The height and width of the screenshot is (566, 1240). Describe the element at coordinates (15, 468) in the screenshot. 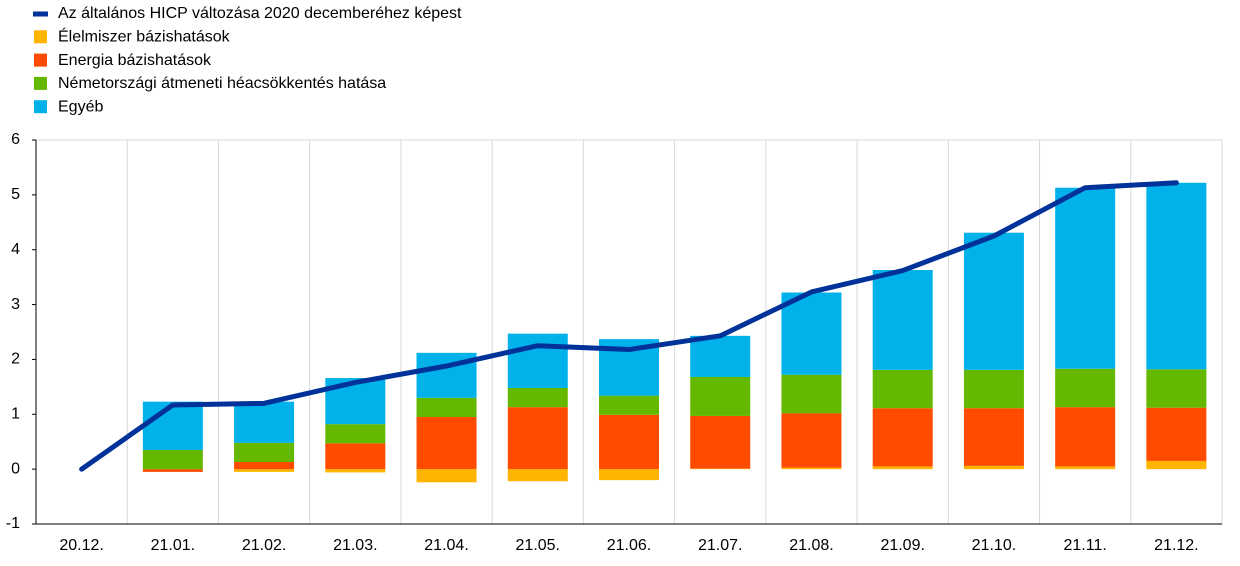

I see `y-tick-label: 0` at that location.